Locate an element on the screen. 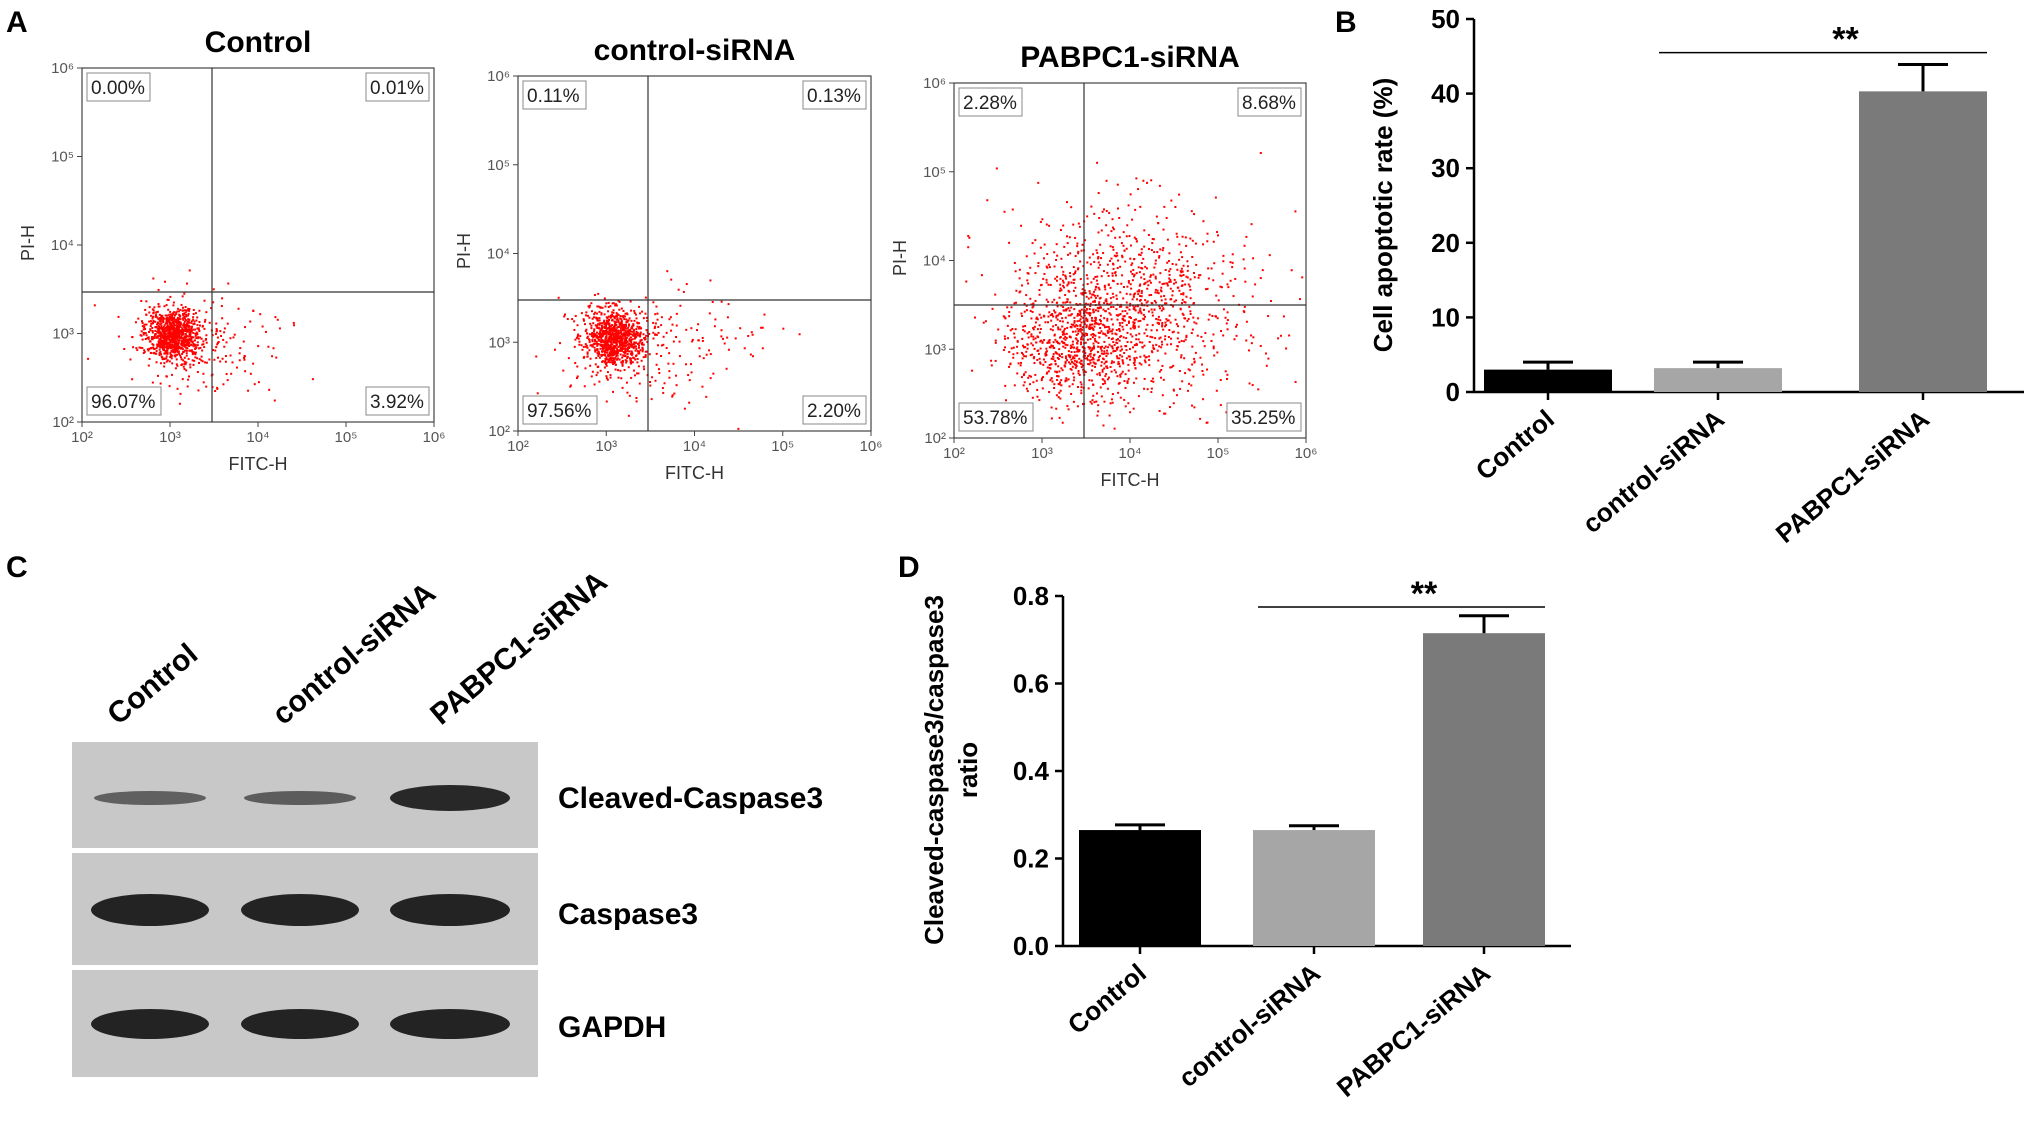 Image resolution: width=2030 pixels, height=1131 pixels. blot-band is located at coordinates (450, 798).